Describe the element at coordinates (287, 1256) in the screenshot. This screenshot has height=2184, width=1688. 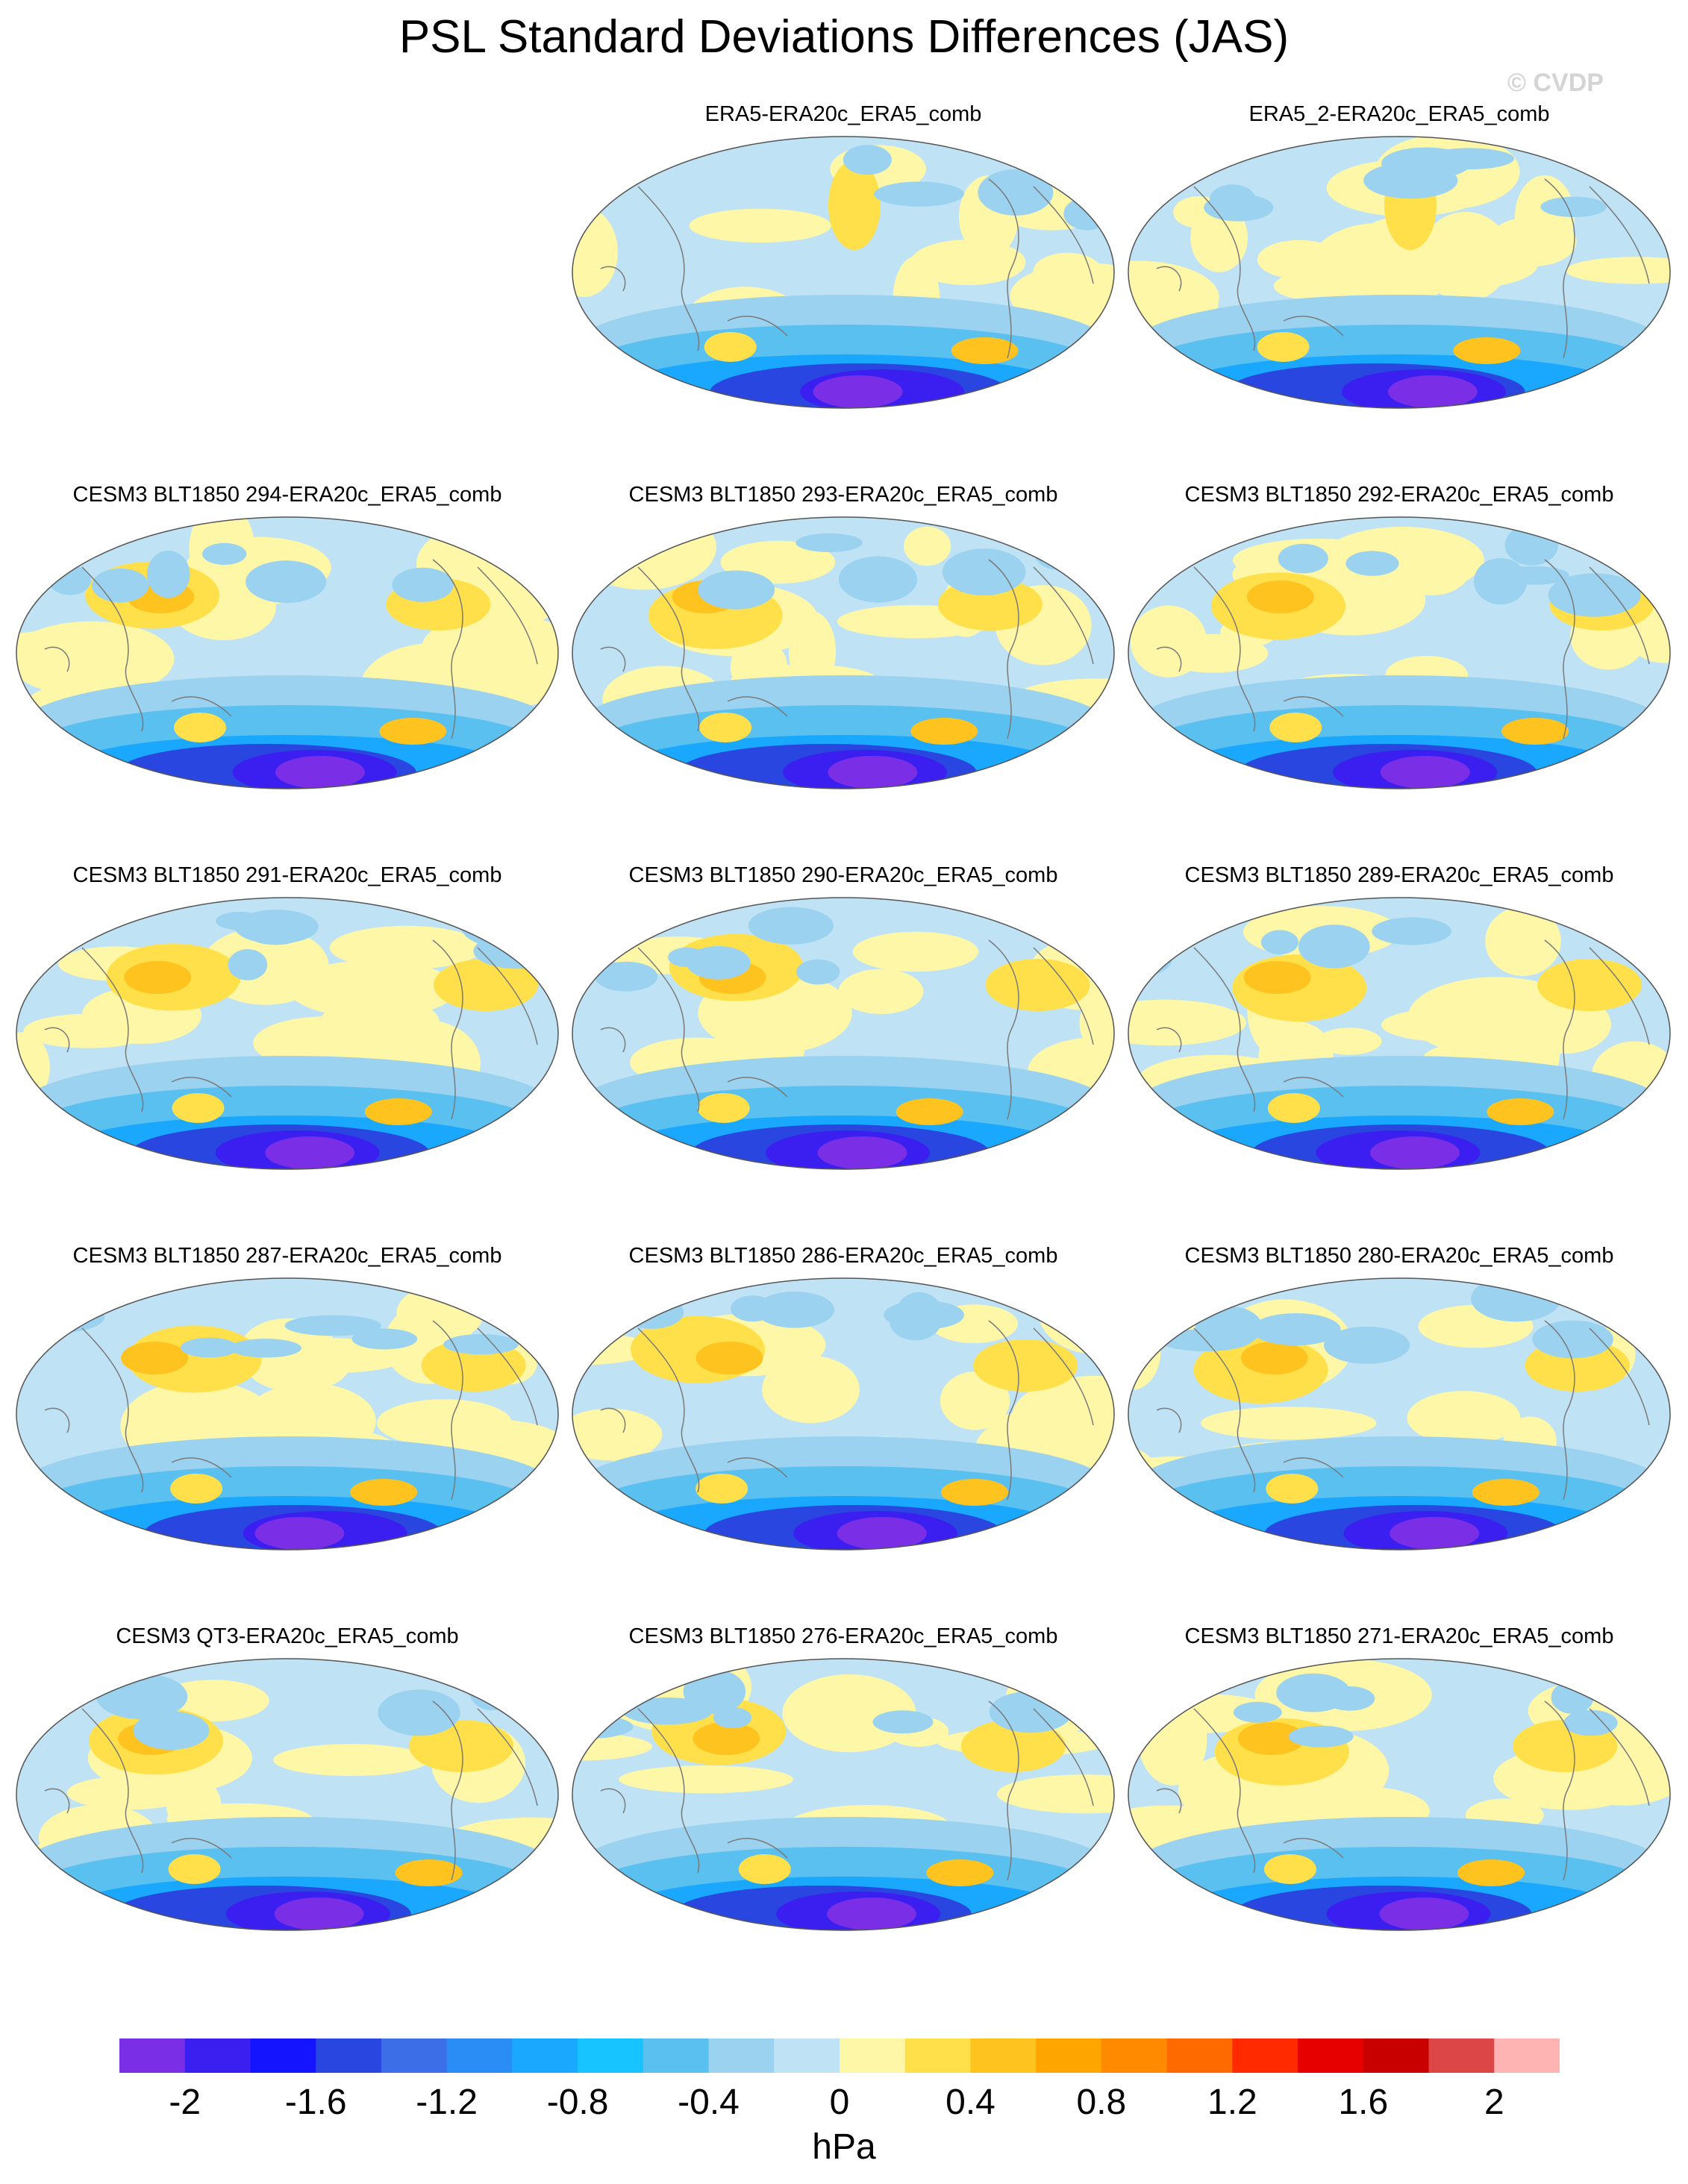
I see `panel-title: CESM3 BLT1850 287-ERA20c_ERA5_comb` at that location.